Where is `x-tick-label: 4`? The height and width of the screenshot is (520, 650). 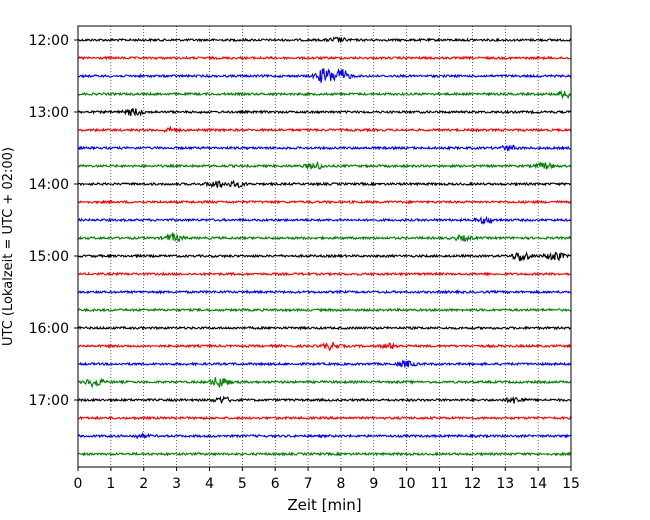
x-tick-label: 4 is located at coordinates (209, 484).